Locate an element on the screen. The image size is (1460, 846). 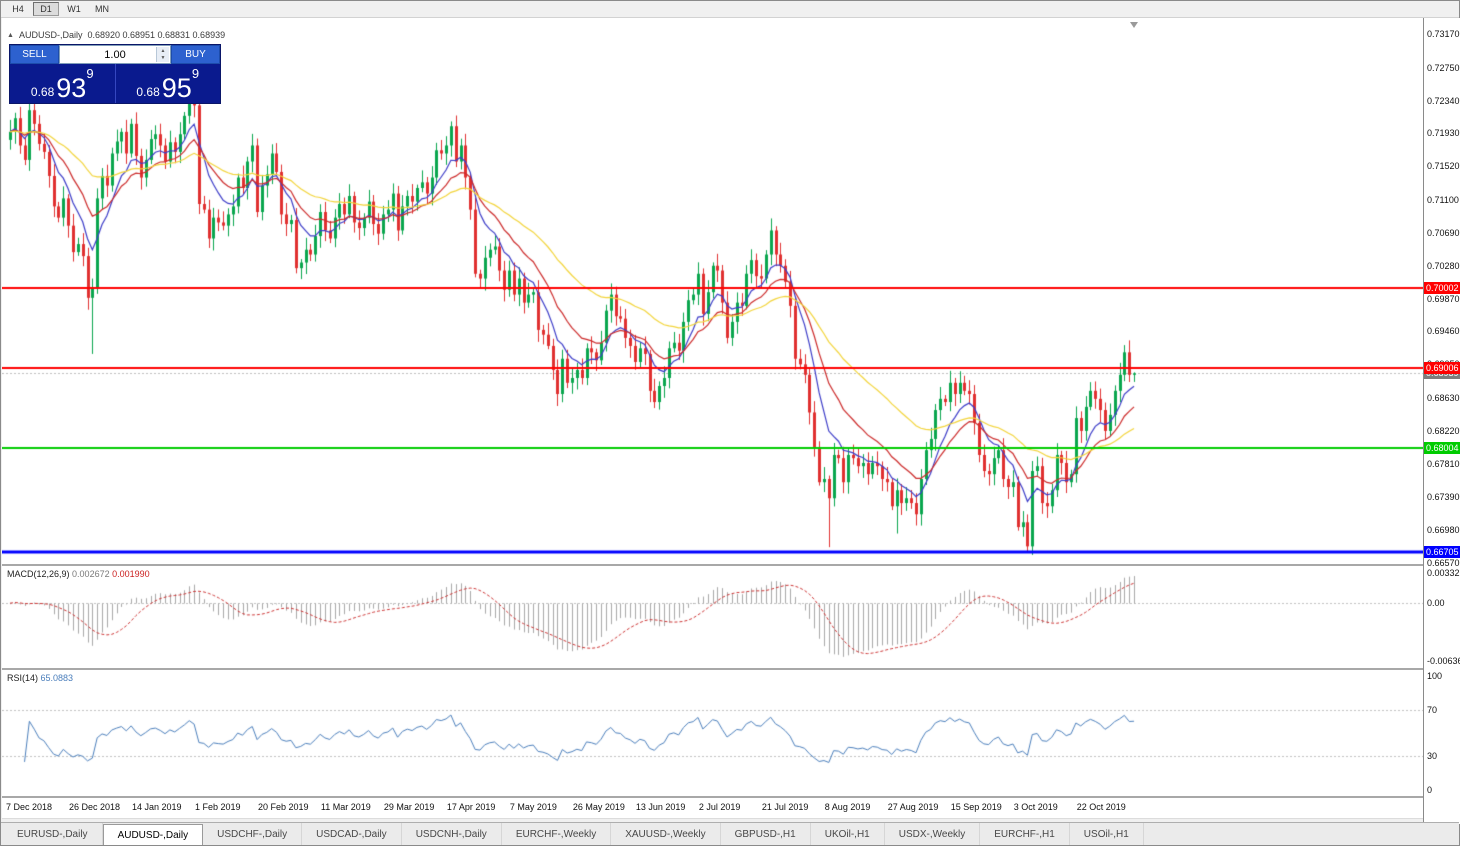
price-axis-tick: 0.68630 is located at coordinates (1443, 398).